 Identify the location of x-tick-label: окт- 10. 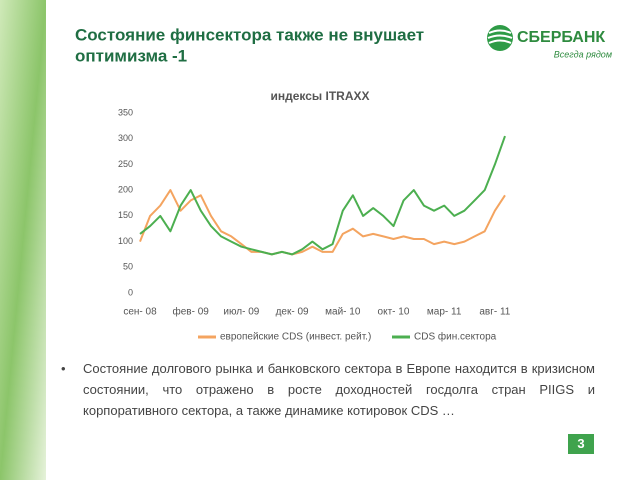
(394, 312).